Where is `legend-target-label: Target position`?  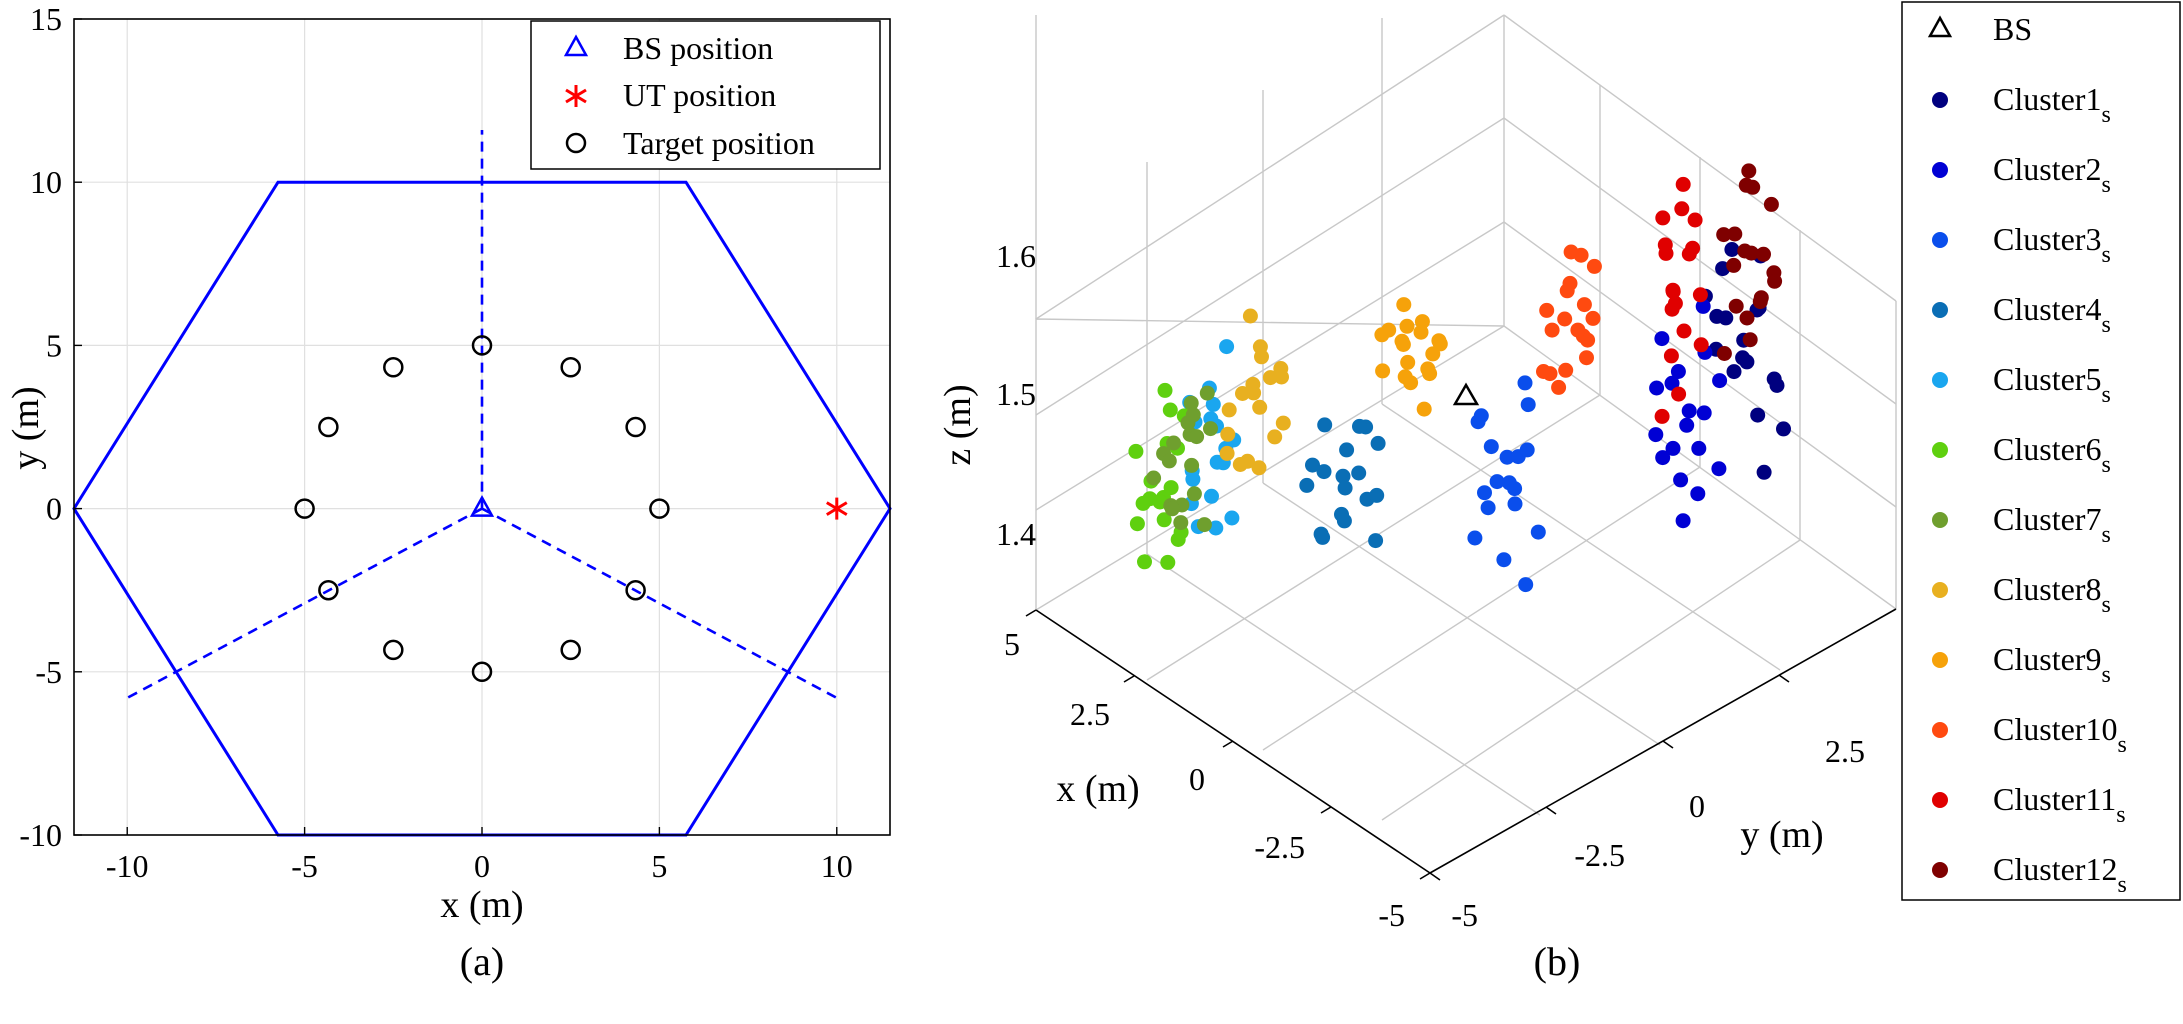
legend-target-label: Target position is located at coordinates (719, 143).